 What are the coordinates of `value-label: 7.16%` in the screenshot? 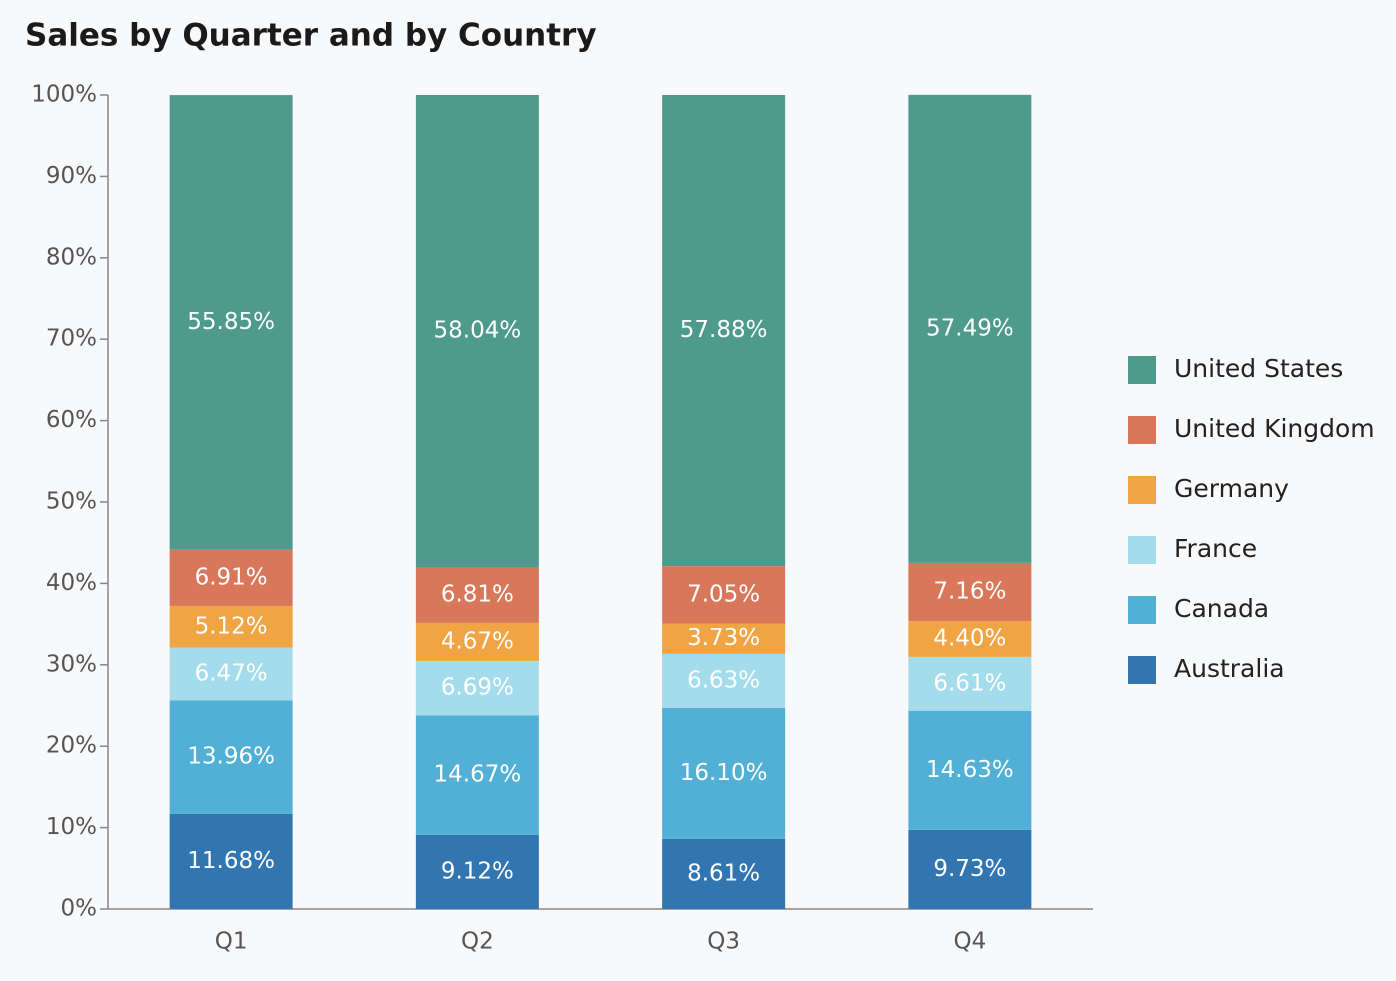 It's located at (969, 591).